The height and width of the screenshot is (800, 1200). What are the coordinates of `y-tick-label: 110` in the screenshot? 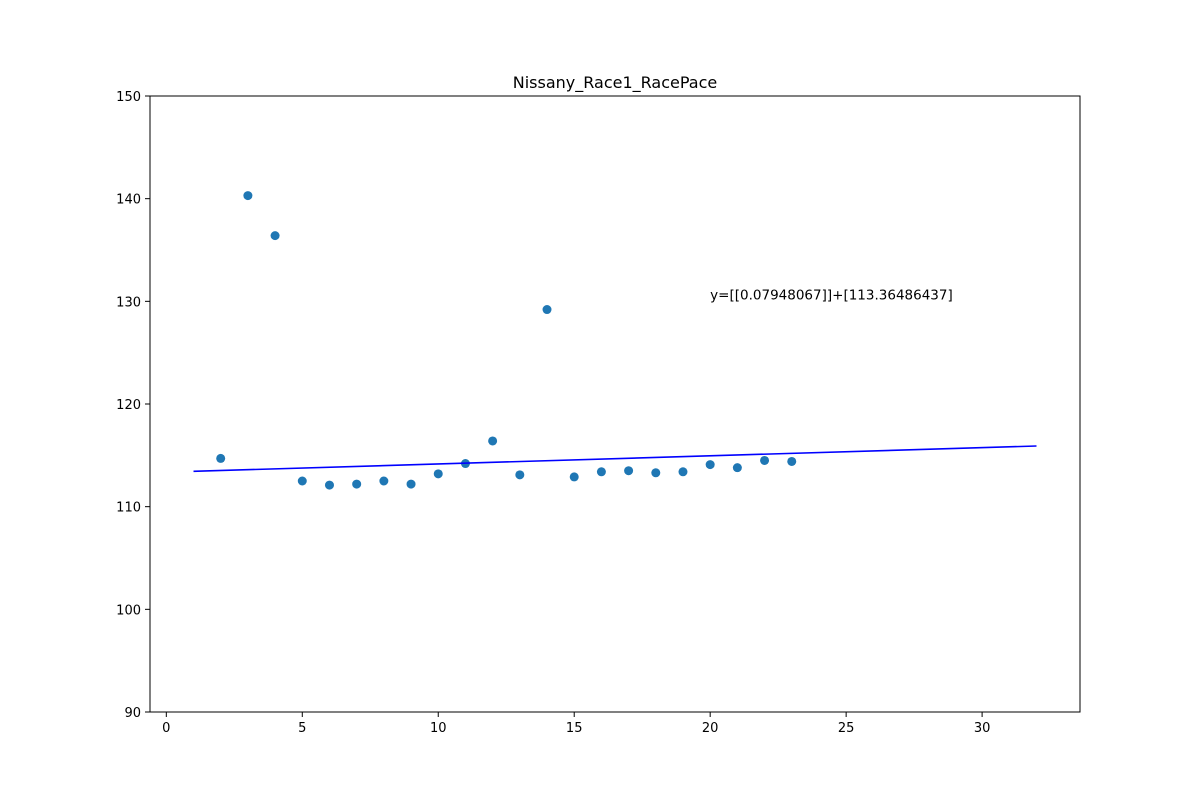 It's located at (128, 508).